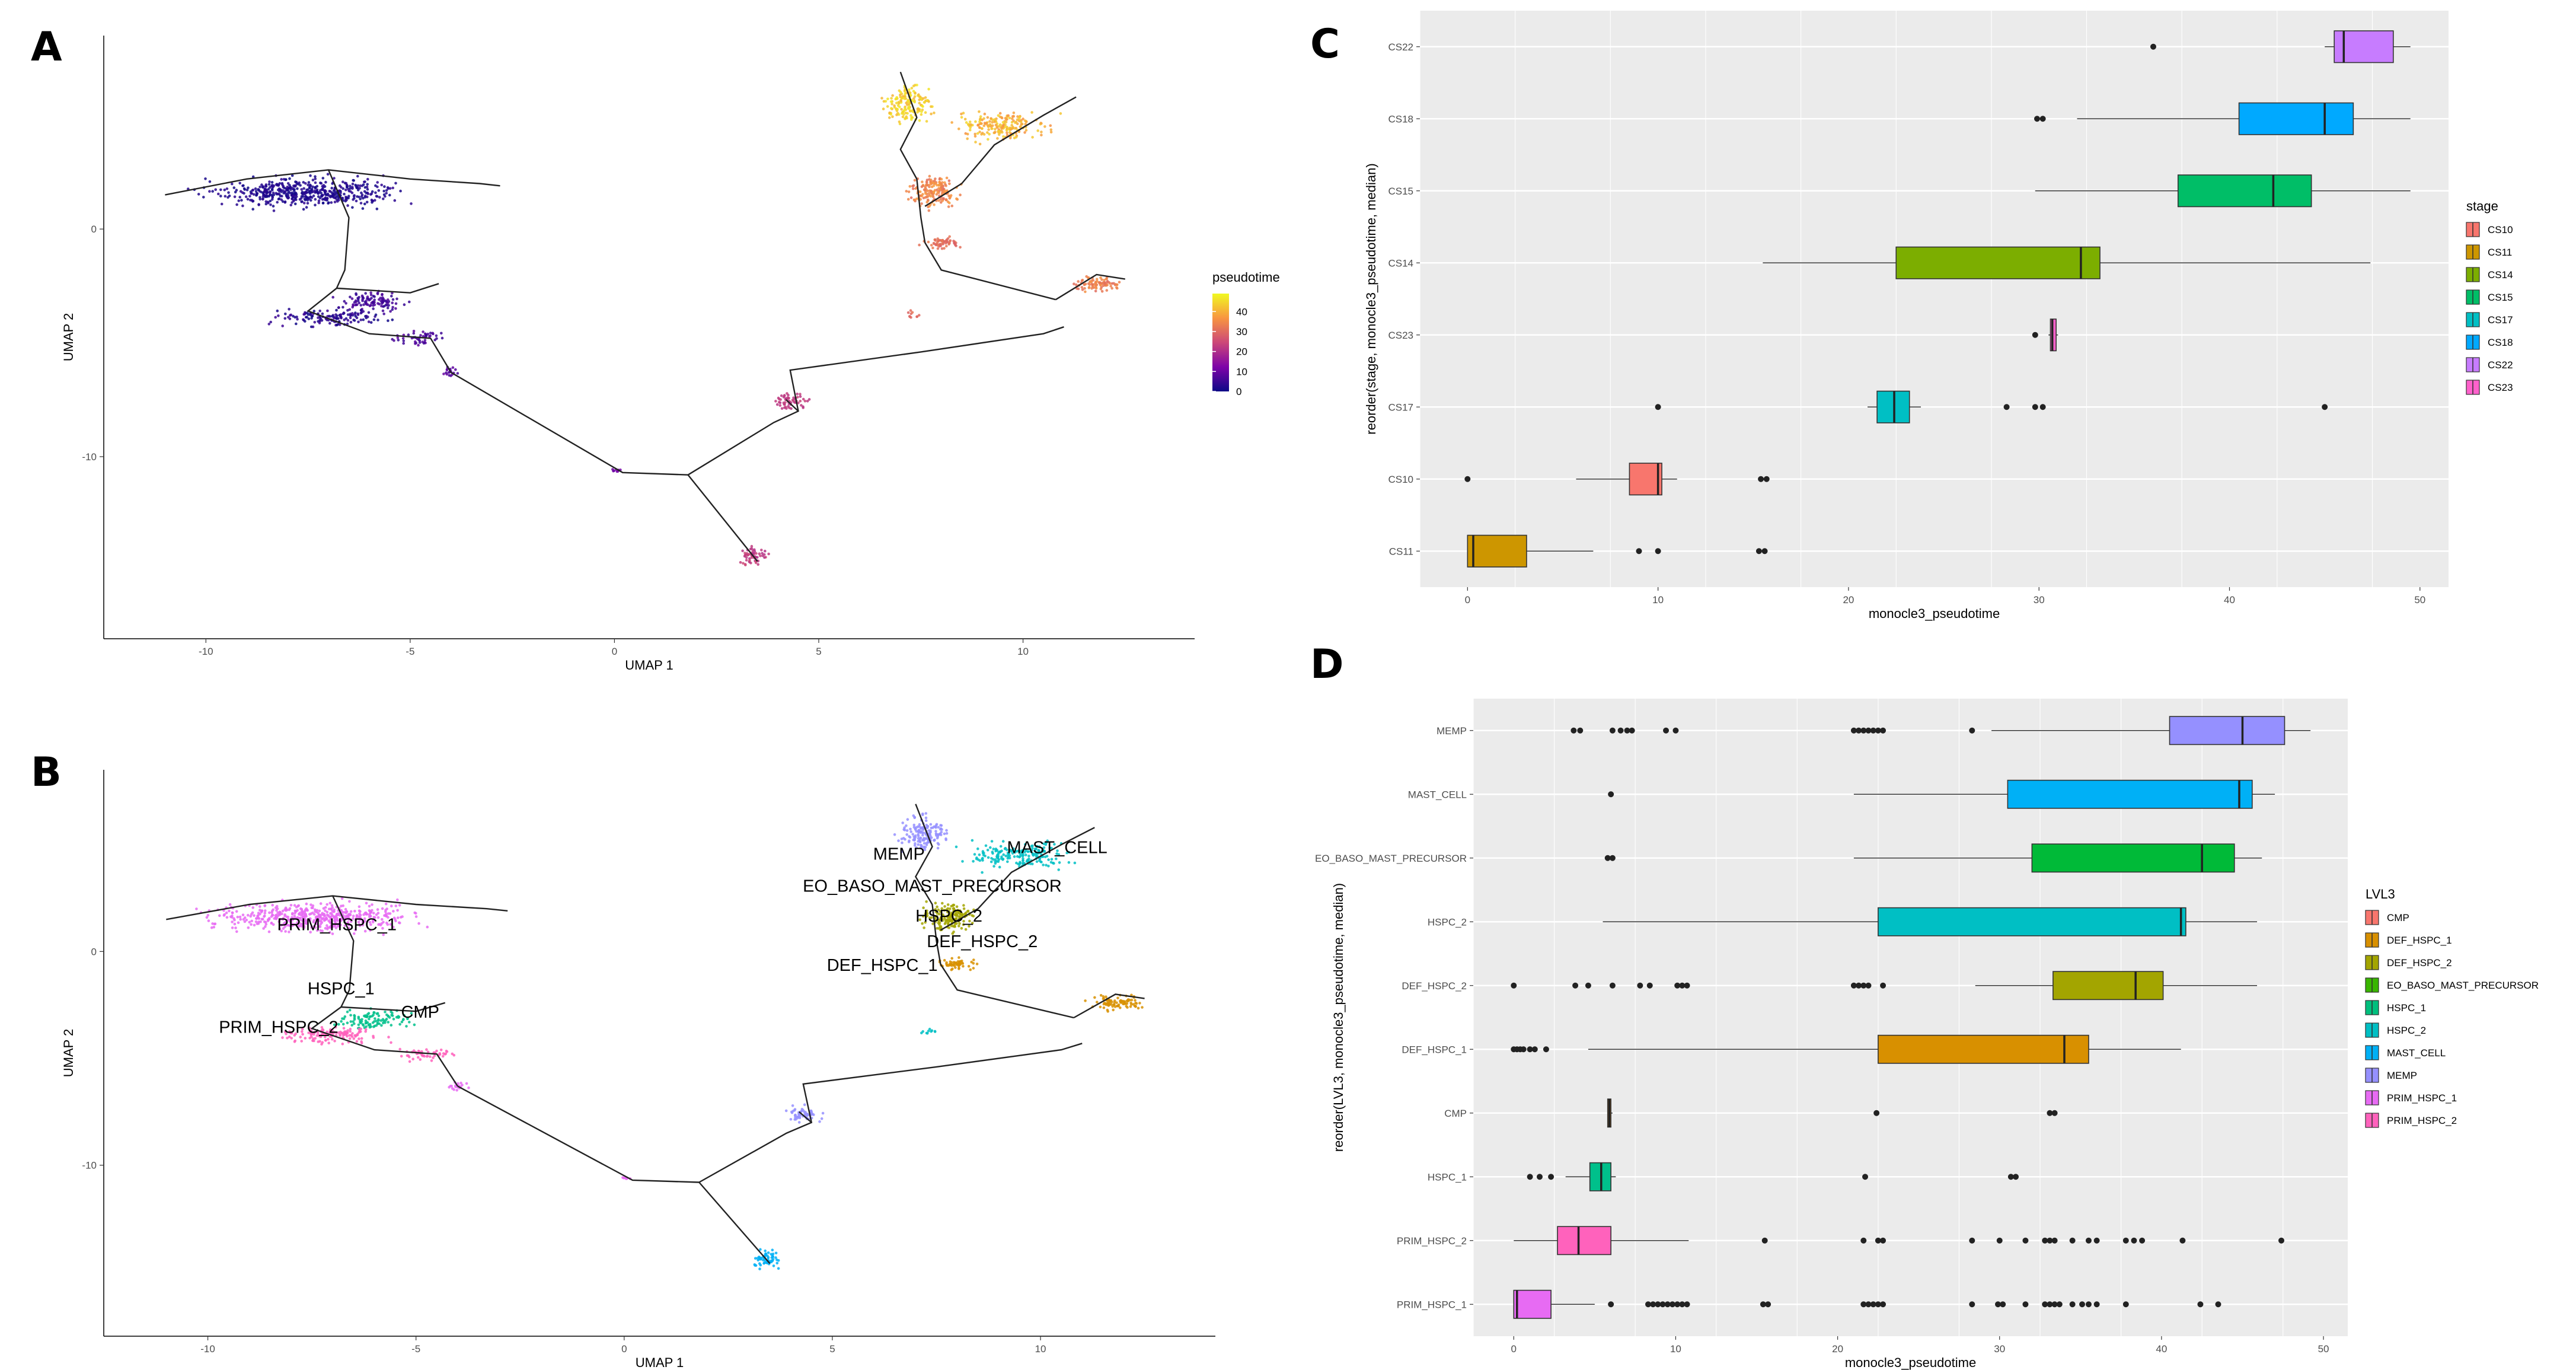 This screenshot has width=2576, height=1370. What do you see at coordinates (2161, 1349) in the screenshot?
I see `x-tick-label: 40` at bounding box center [2161, 1349].